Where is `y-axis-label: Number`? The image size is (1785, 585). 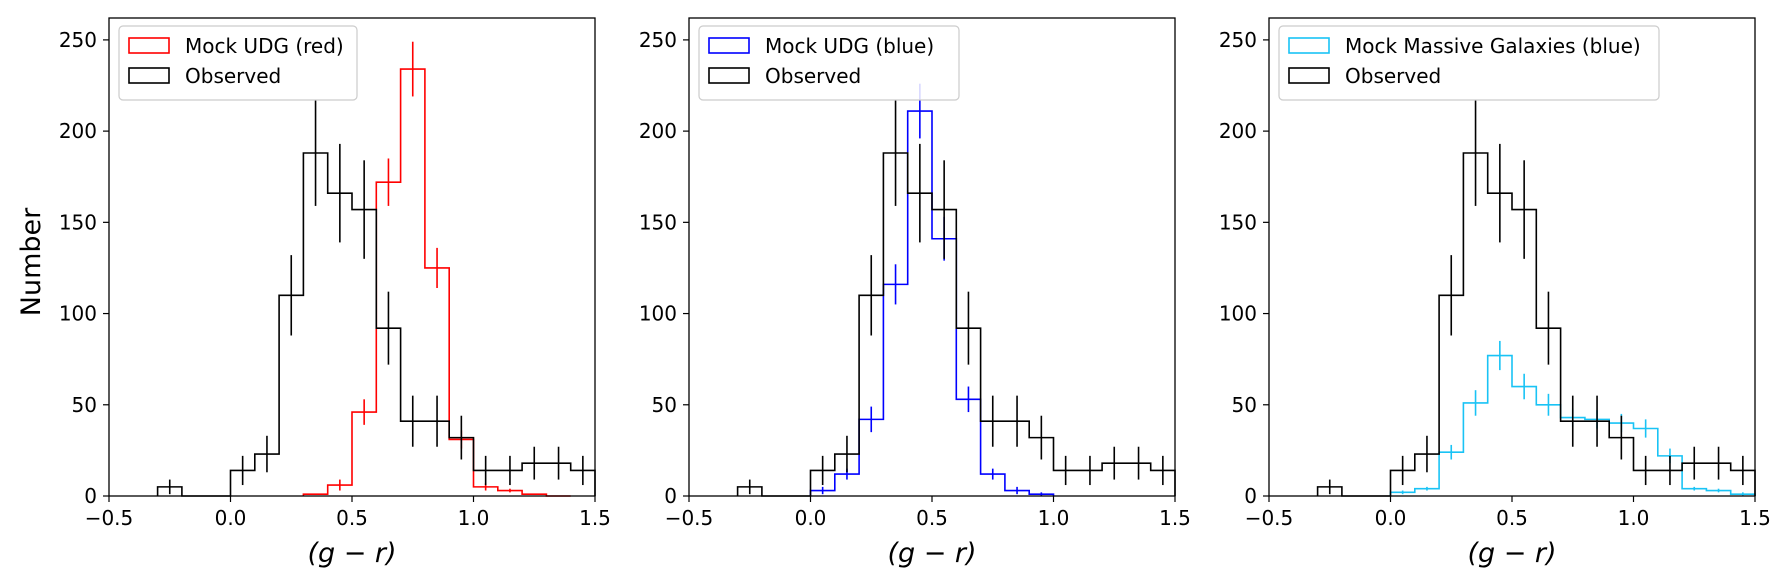
y-axis-label: Number is located at coordinates (31, 261).